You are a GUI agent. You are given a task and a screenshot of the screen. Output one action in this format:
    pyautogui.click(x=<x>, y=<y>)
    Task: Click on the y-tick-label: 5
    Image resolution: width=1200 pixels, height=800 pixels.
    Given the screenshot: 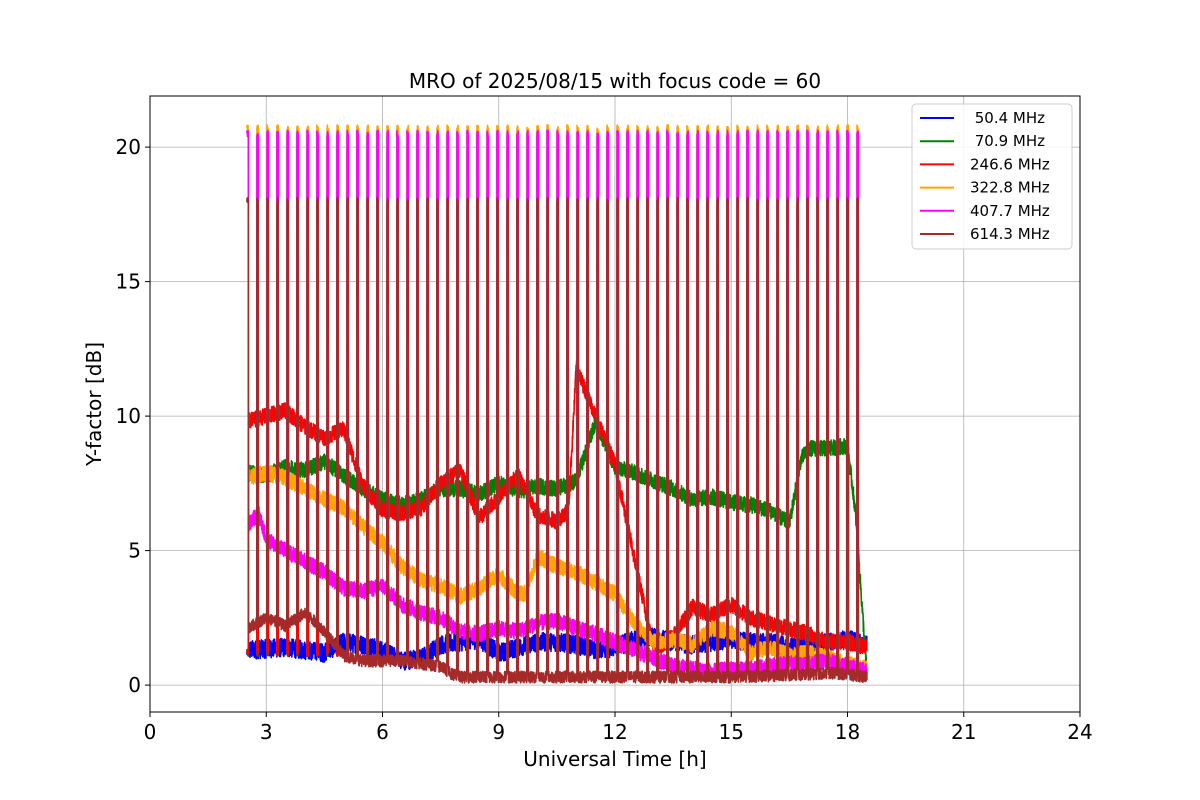 What is the action you would take?
    pyautogui.click(x=134, y=551)
    